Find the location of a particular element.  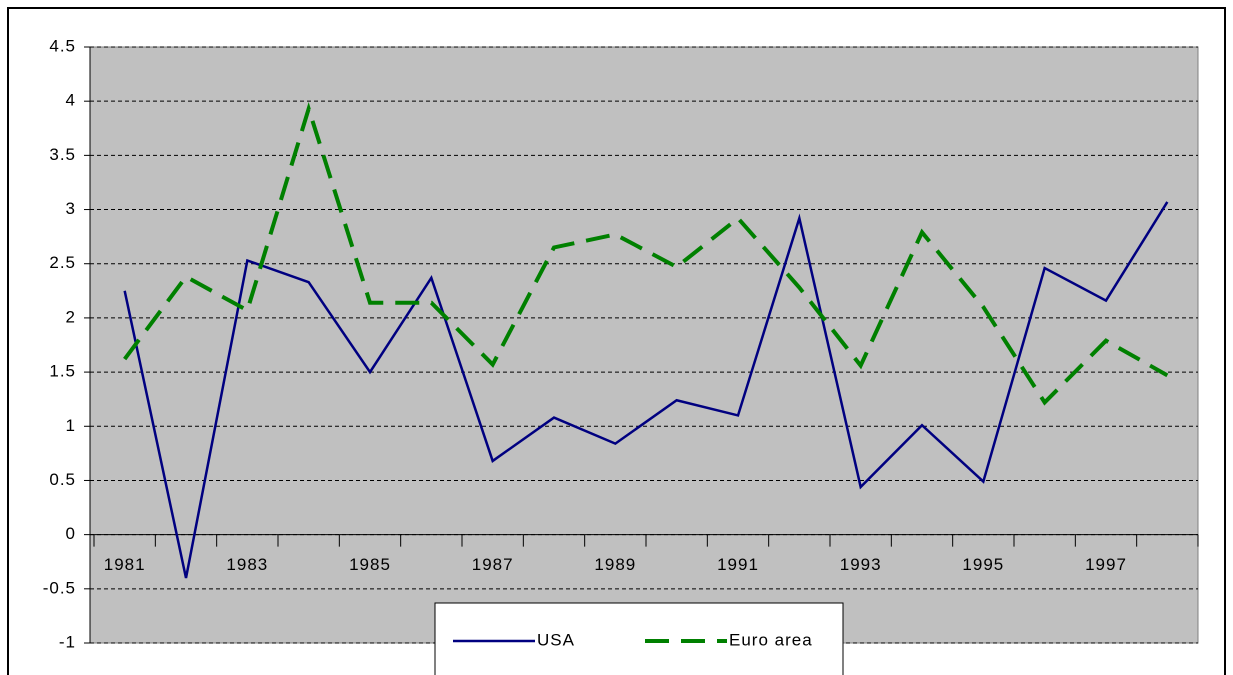

y-tick-label: 1.5 is located at coordinates (62, 371).